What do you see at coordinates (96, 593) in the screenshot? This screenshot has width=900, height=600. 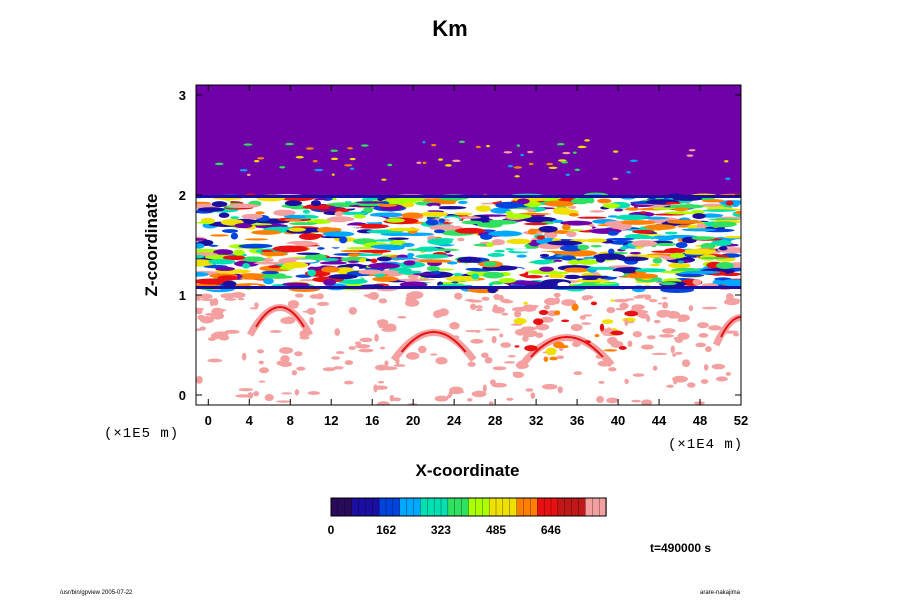 I see `footer-left-text: /usr/bin/gpview 2005-07-22` at bounding box center [96, 593].